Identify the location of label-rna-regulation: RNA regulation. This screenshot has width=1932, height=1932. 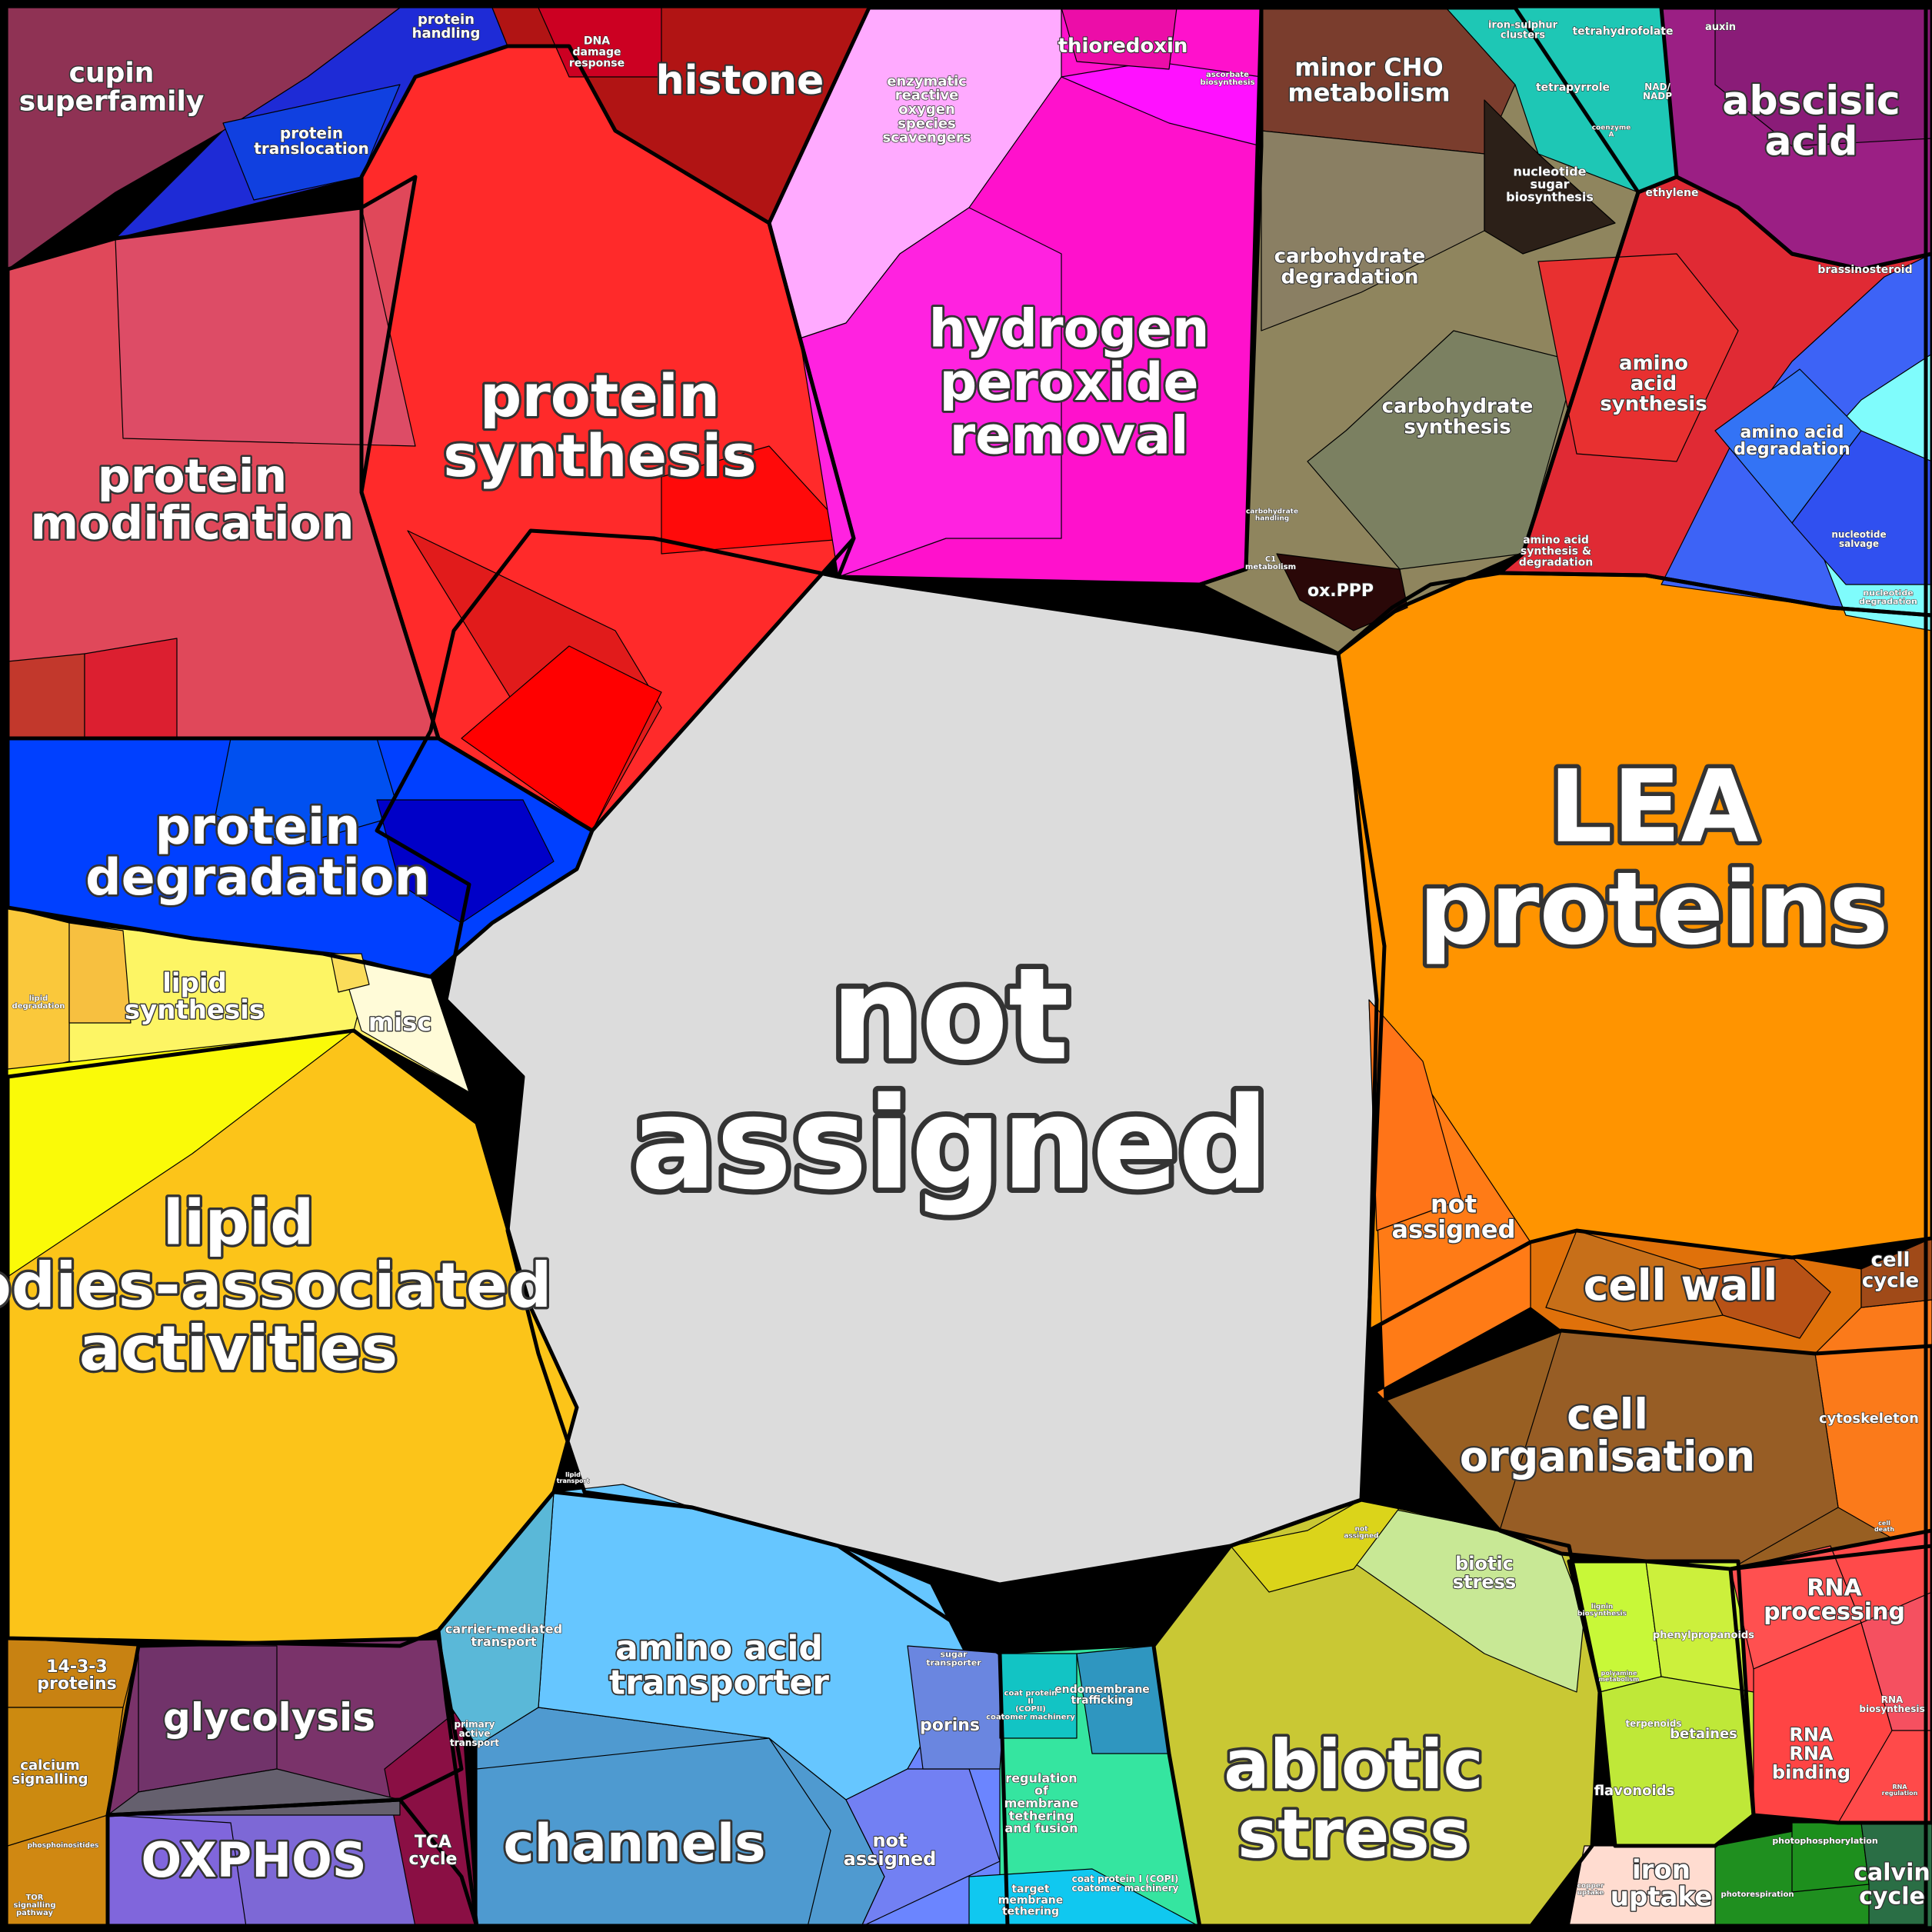
(1900, 1790).